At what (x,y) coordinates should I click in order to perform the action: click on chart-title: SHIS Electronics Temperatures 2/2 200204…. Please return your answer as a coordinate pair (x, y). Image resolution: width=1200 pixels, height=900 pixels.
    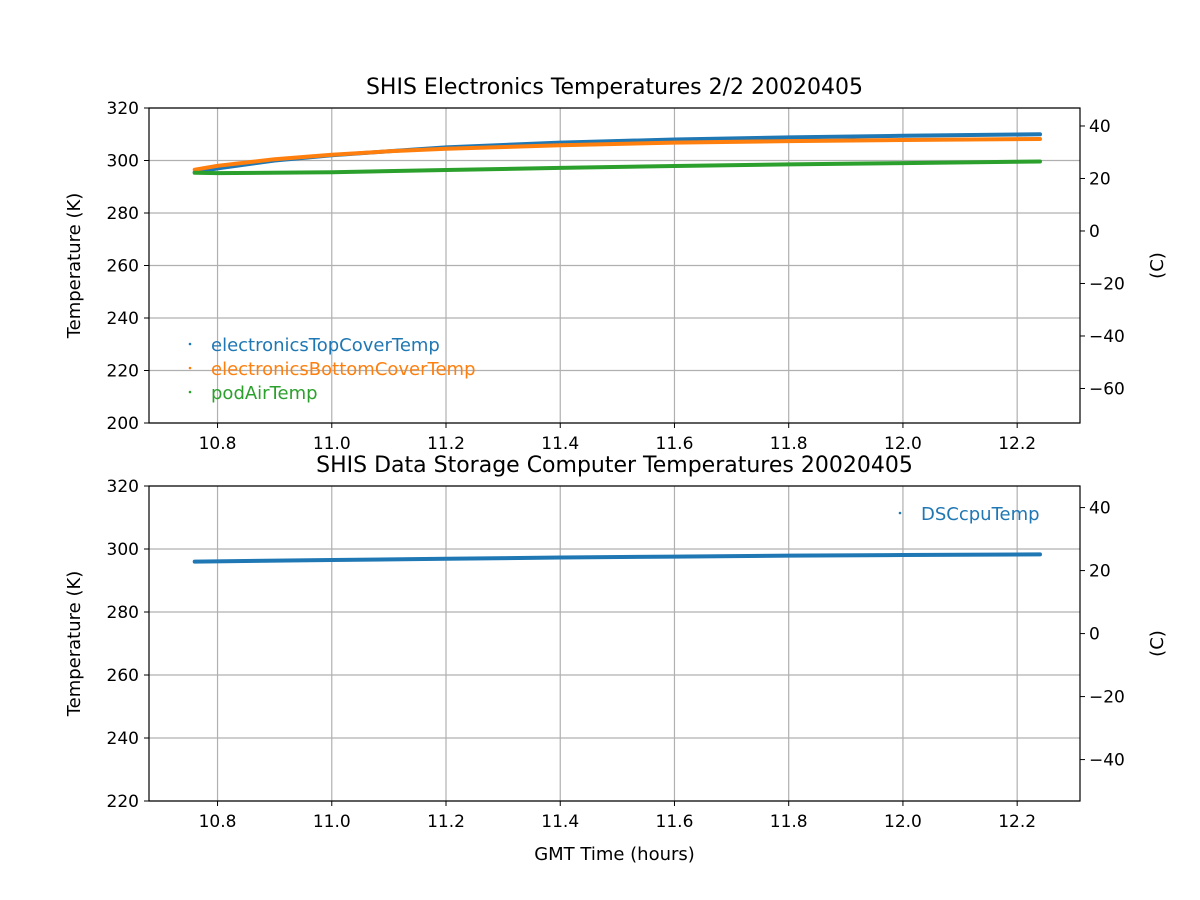
    Looking at the image, I should click on (614, 87).